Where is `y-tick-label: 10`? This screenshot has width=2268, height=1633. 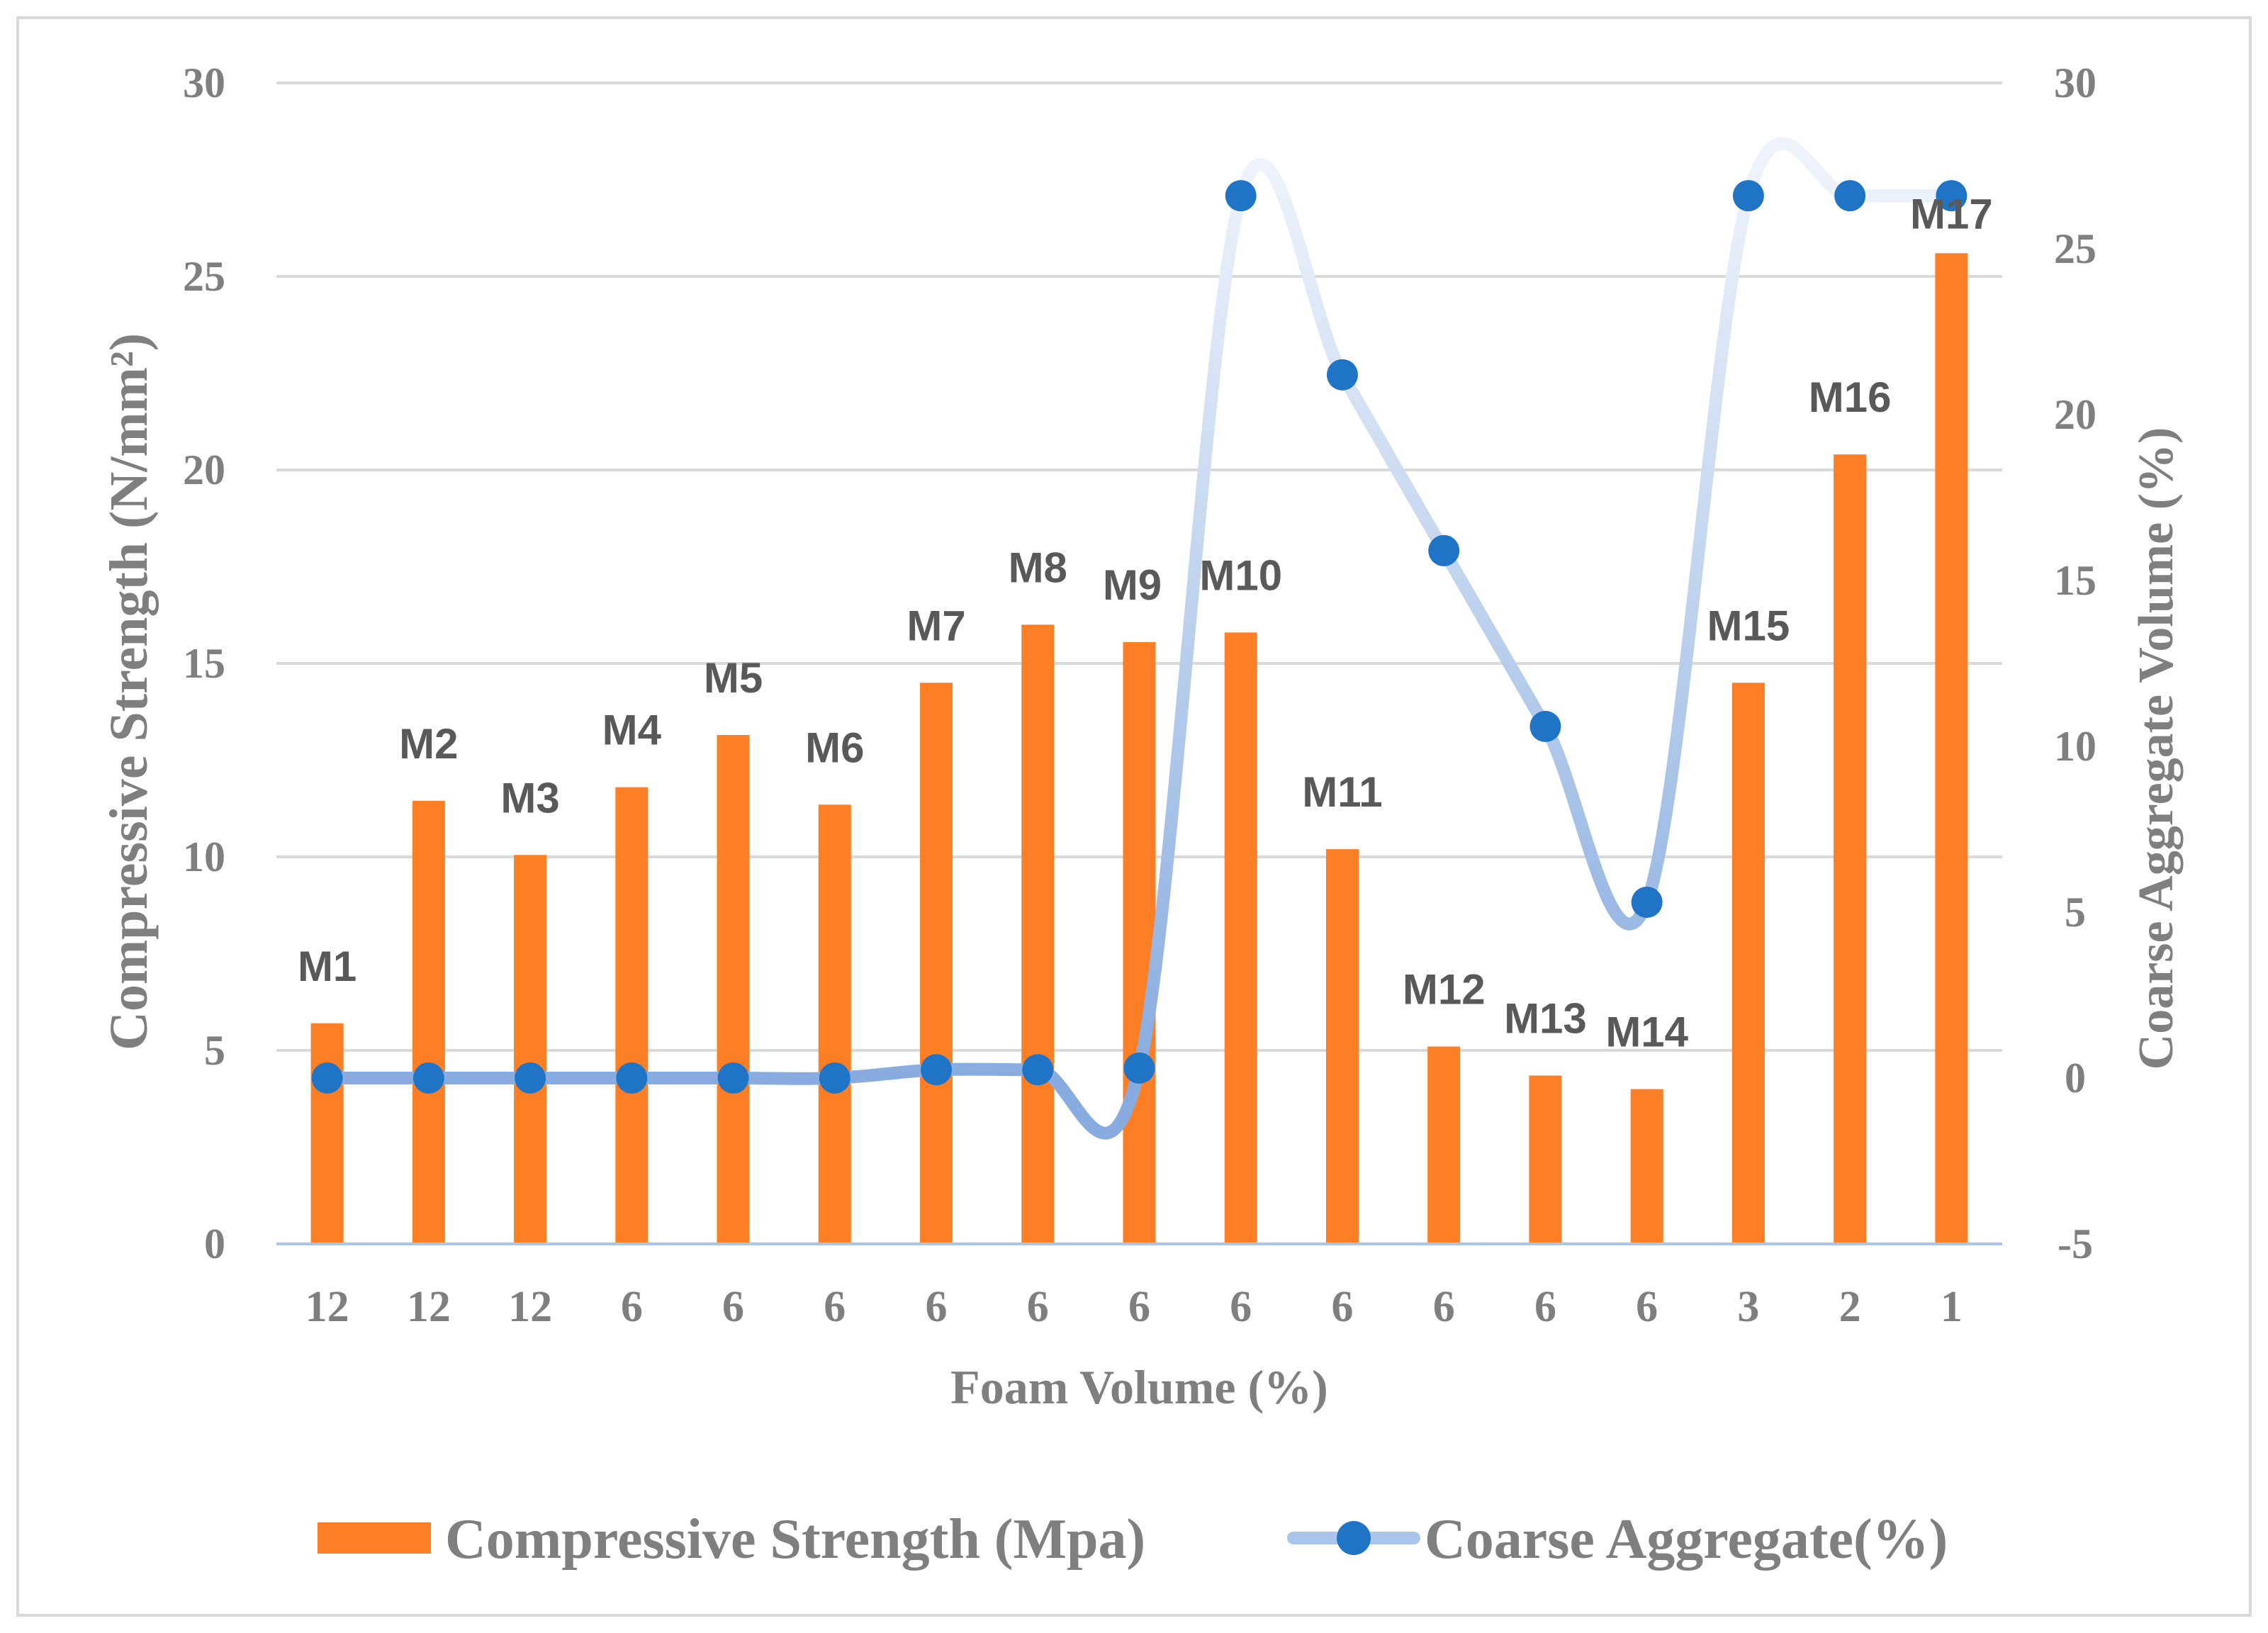 y-tick-label: 10 is located at coordinates (204, 857).